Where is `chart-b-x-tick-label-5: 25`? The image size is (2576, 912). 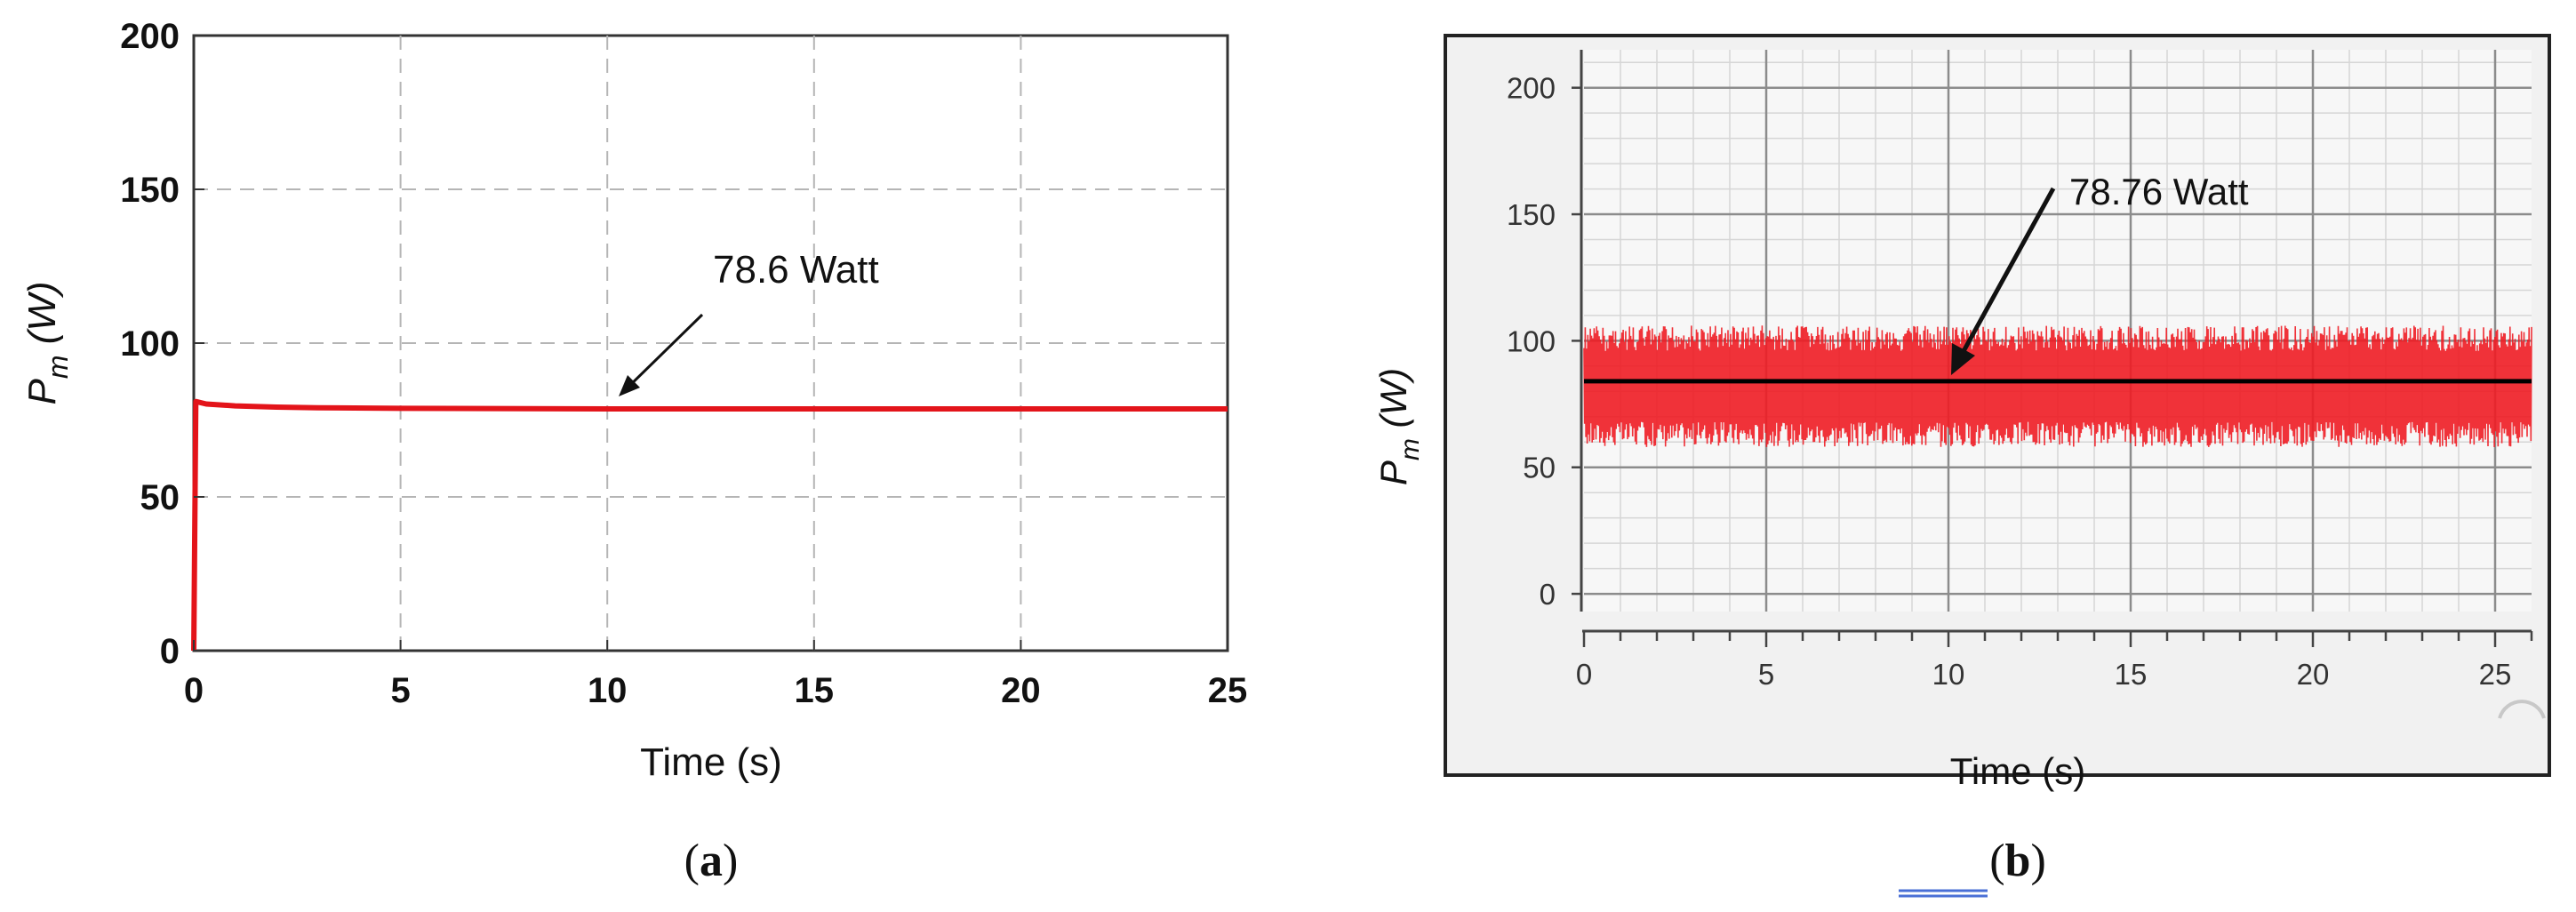 chart-b-x-tick-label-5: 25 is located at coordinates (2495, 674).